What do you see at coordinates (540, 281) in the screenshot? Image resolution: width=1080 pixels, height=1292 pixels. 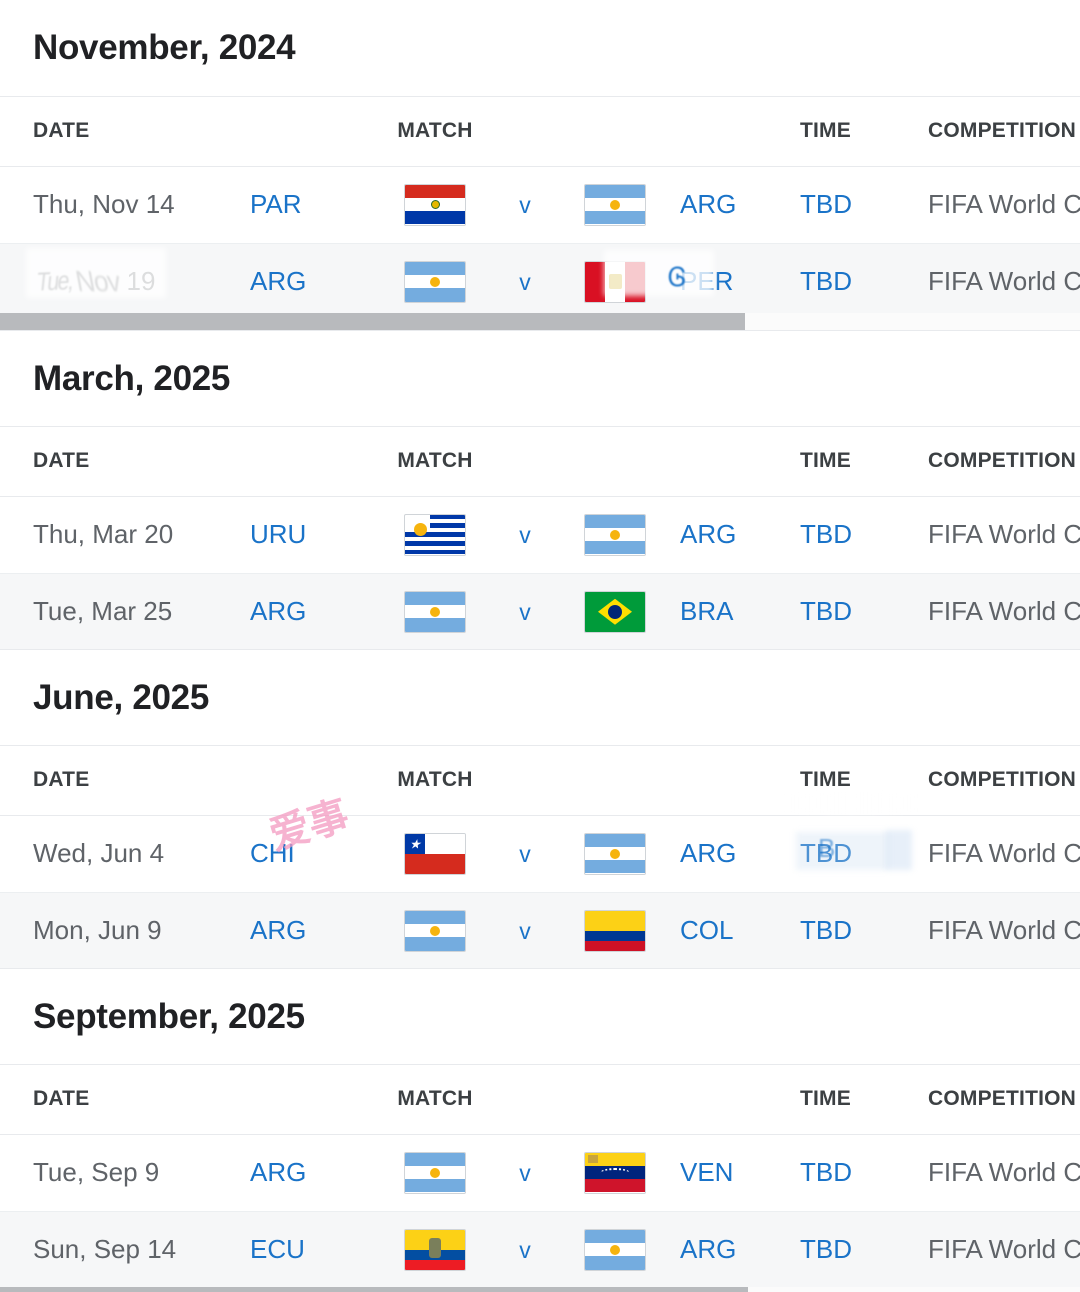 I see `table-row: Tue,Nov 19 ARG v PER TBD FIFA World C` at bounding box center [540, 281].